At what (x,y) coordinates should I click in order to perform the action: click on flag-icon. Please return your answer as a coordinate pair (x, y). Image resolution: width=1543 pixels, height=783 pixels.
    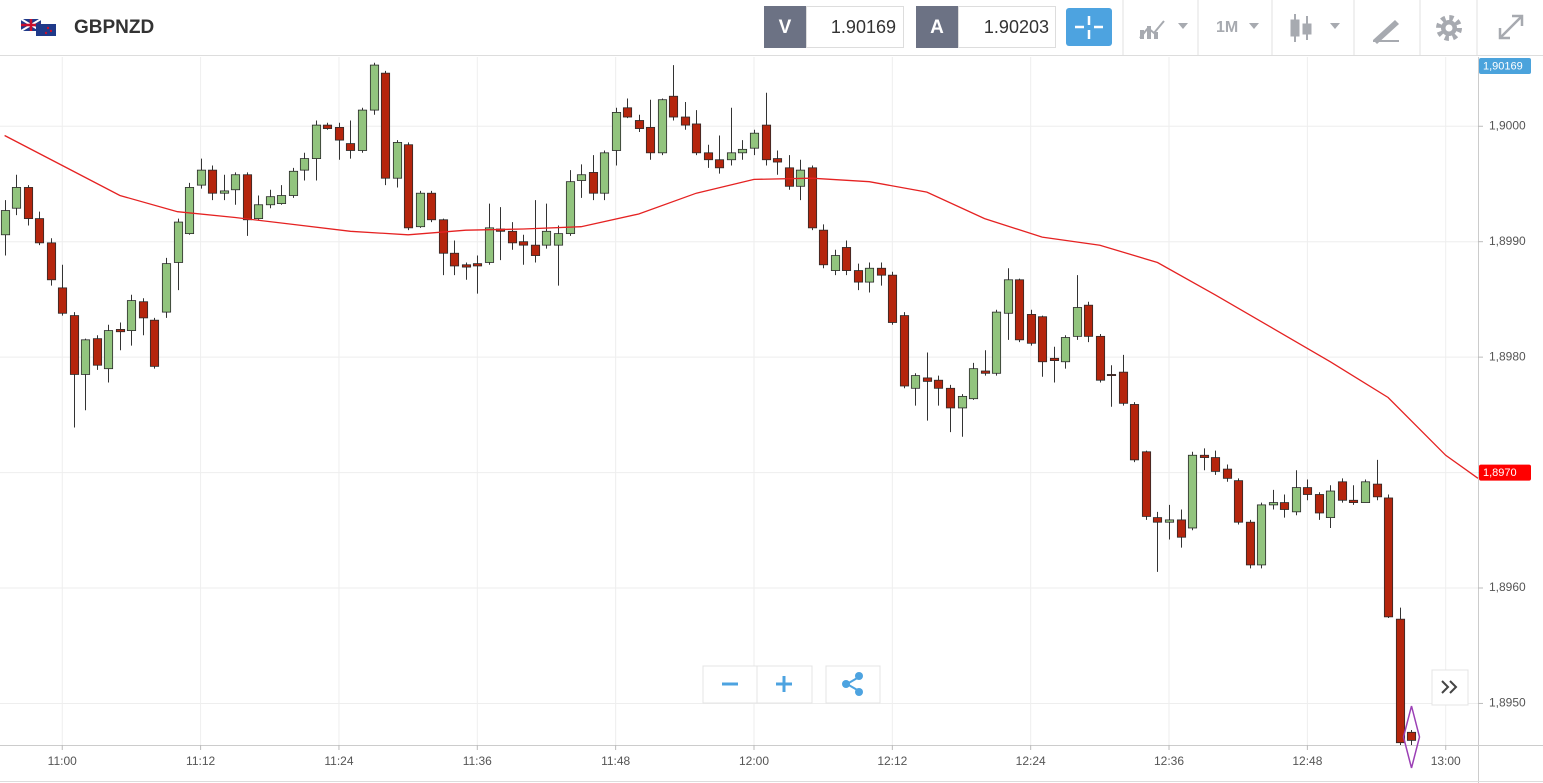
    Looking at the image, I should click on (38, 27).